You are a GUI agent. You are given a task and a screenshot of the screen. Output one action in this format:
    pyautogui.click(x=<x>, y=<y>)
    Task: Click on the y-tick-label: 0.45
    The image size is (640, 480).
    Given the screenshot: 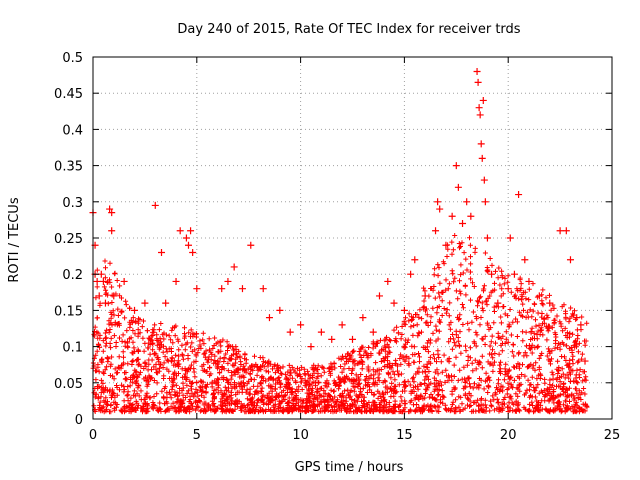 What is the action you would take?
    pyautogui.click(x=68, y=94)
    